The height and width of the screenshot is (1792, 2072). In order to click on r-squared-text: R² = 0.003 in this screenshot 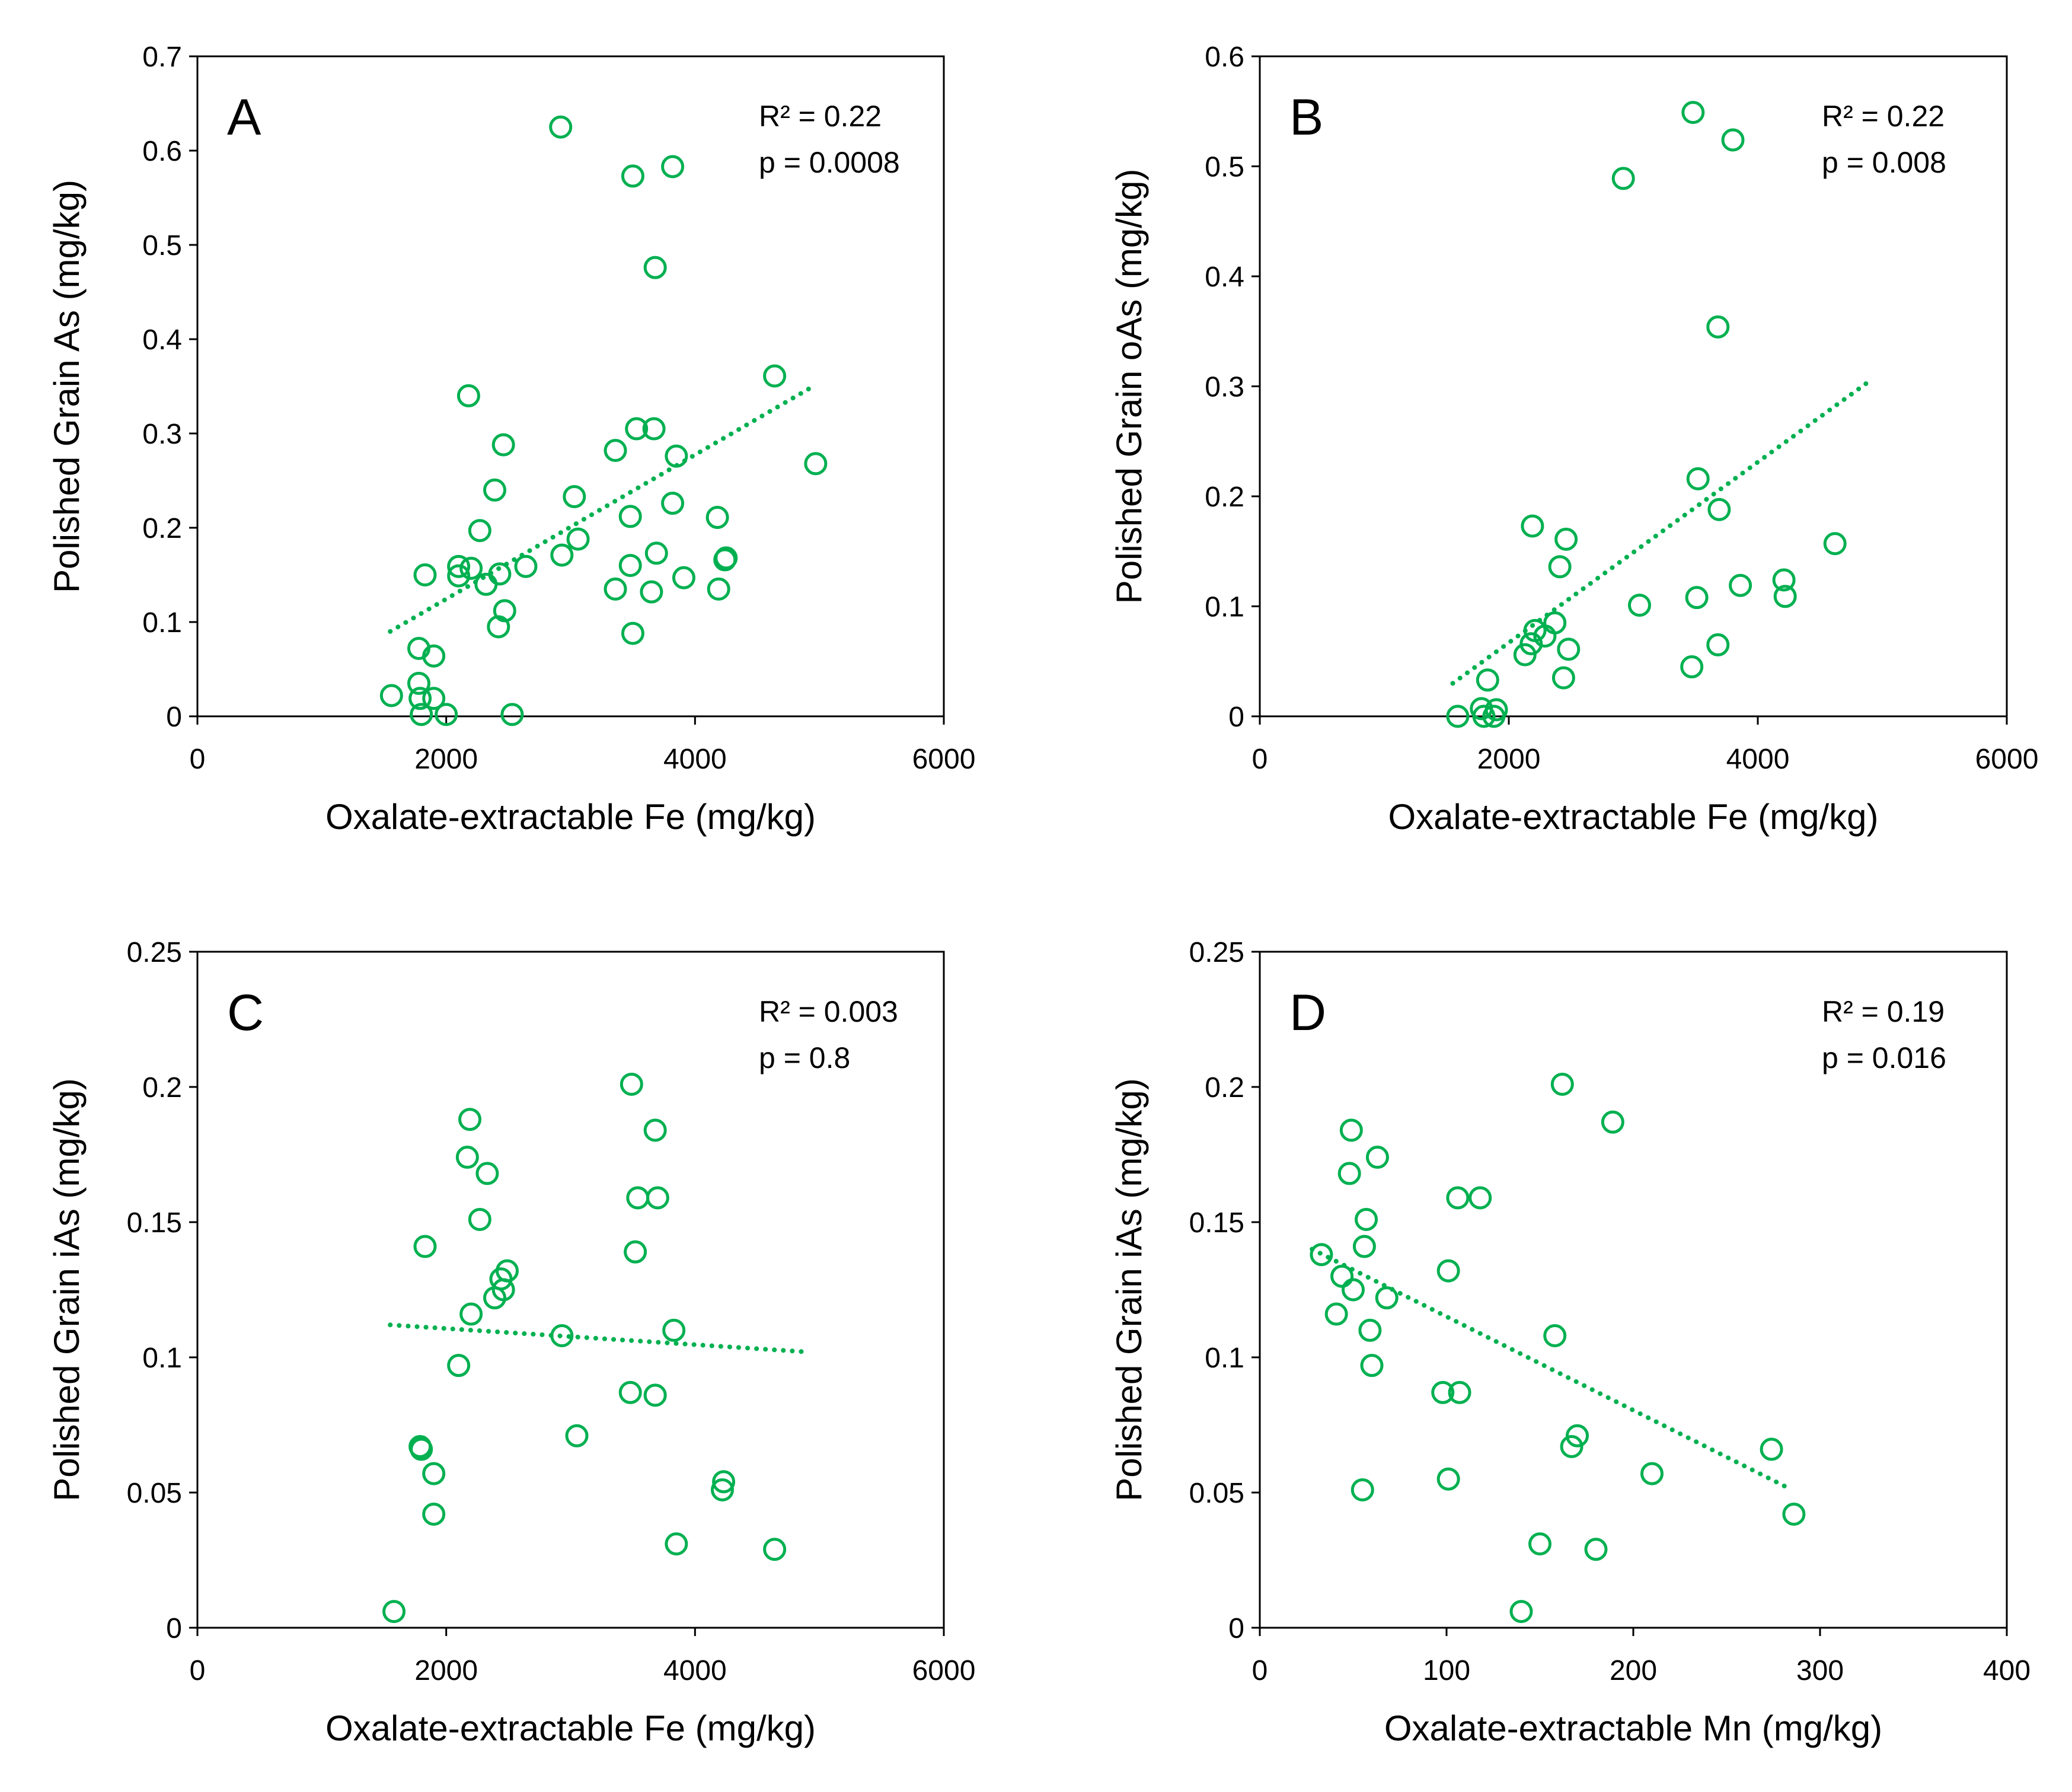, I will do `click(828, 1011)`.